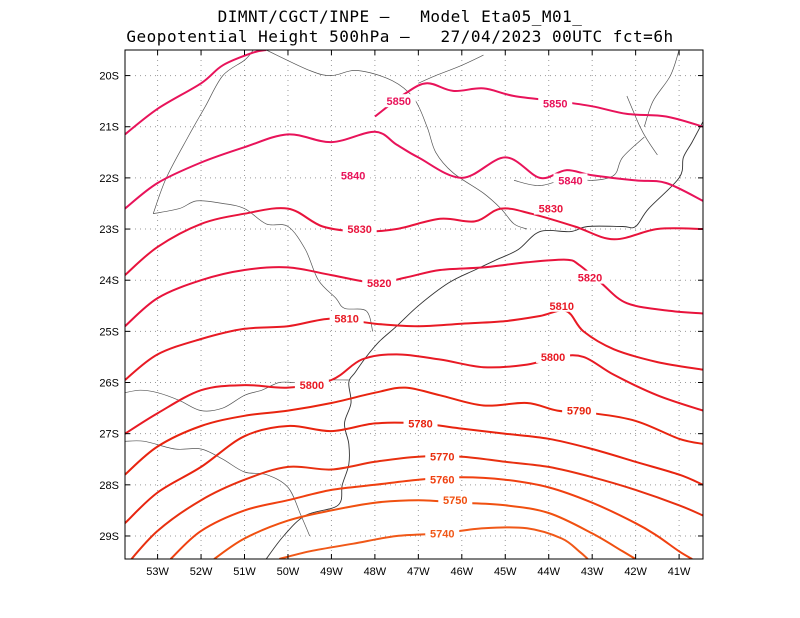  Describe the element at coordinates (592, 572) in the screenshot. I see `lon-tick-label: 43W` at that location.